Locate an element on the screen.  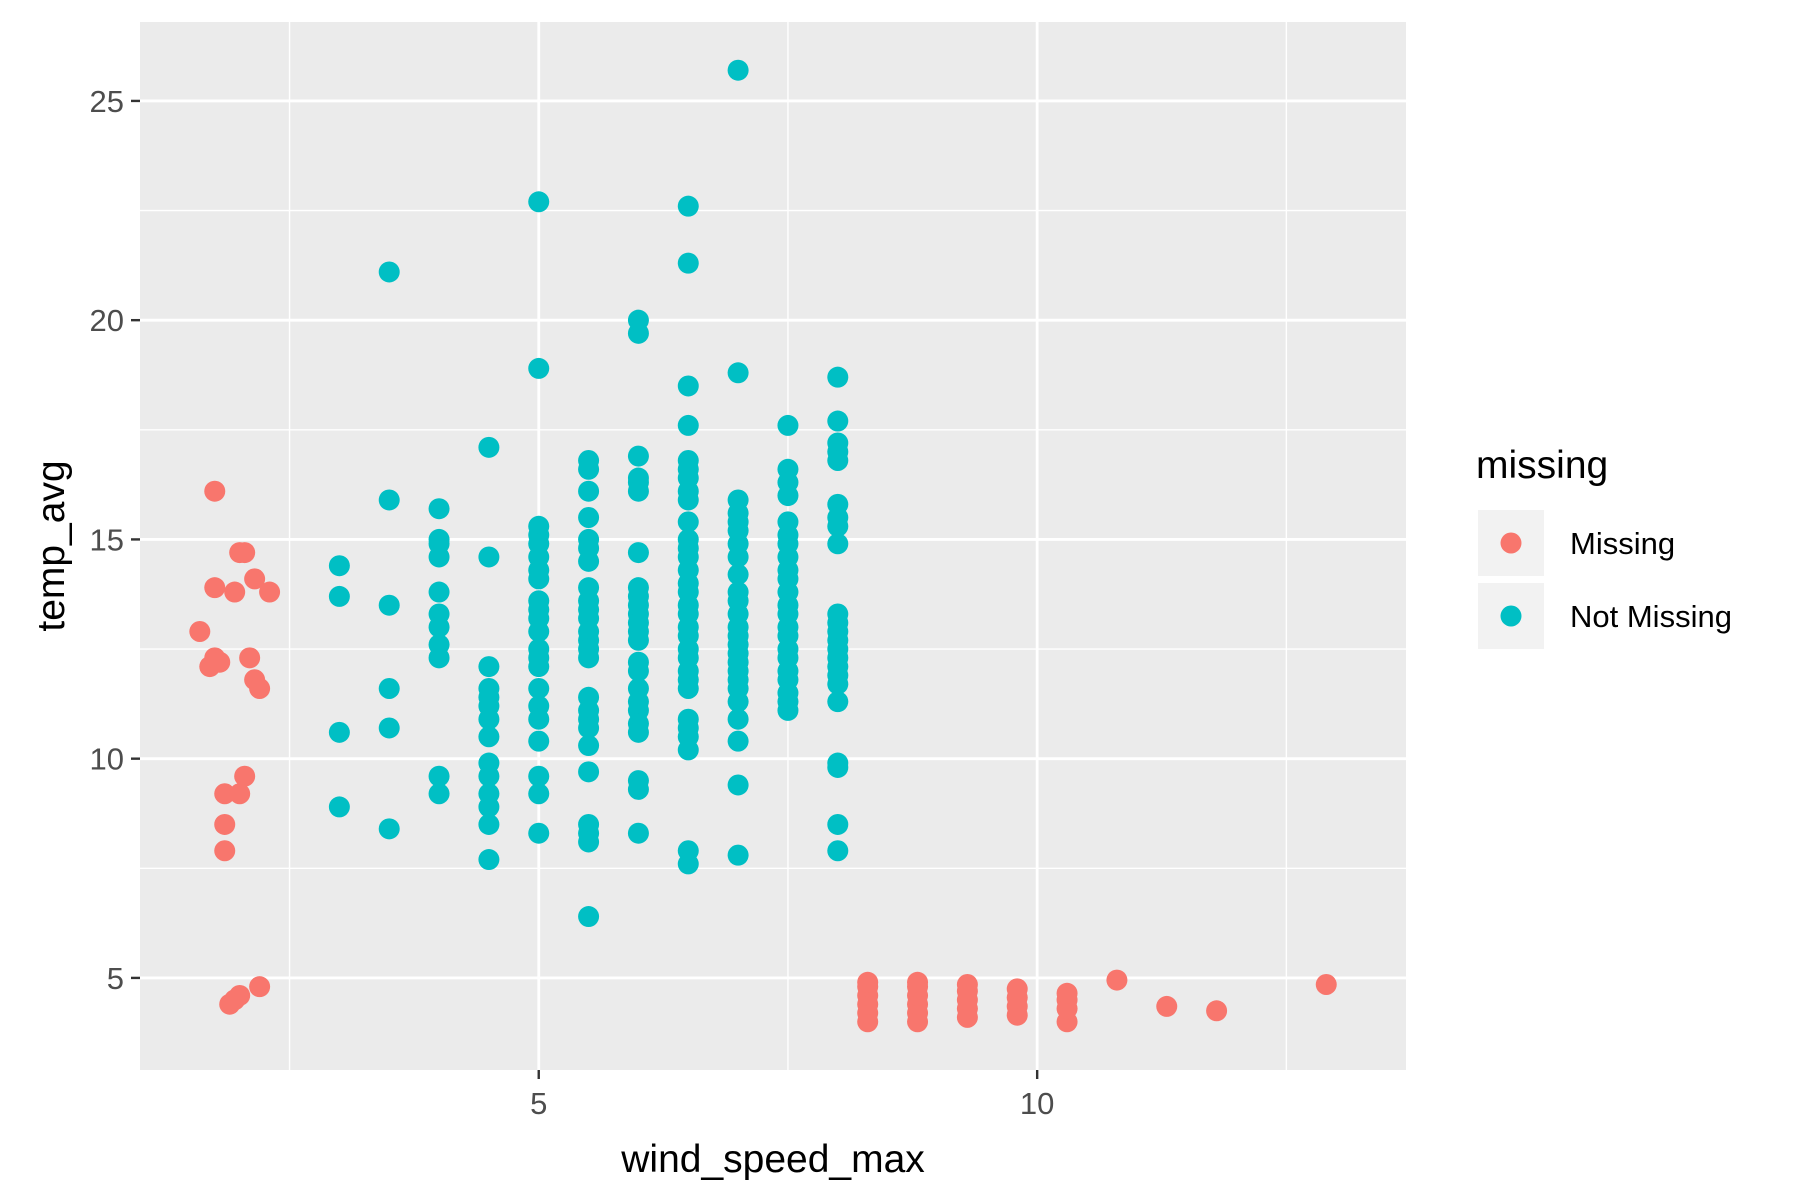
y-axis-title: temp_avg is located at coordinates (51, 545).